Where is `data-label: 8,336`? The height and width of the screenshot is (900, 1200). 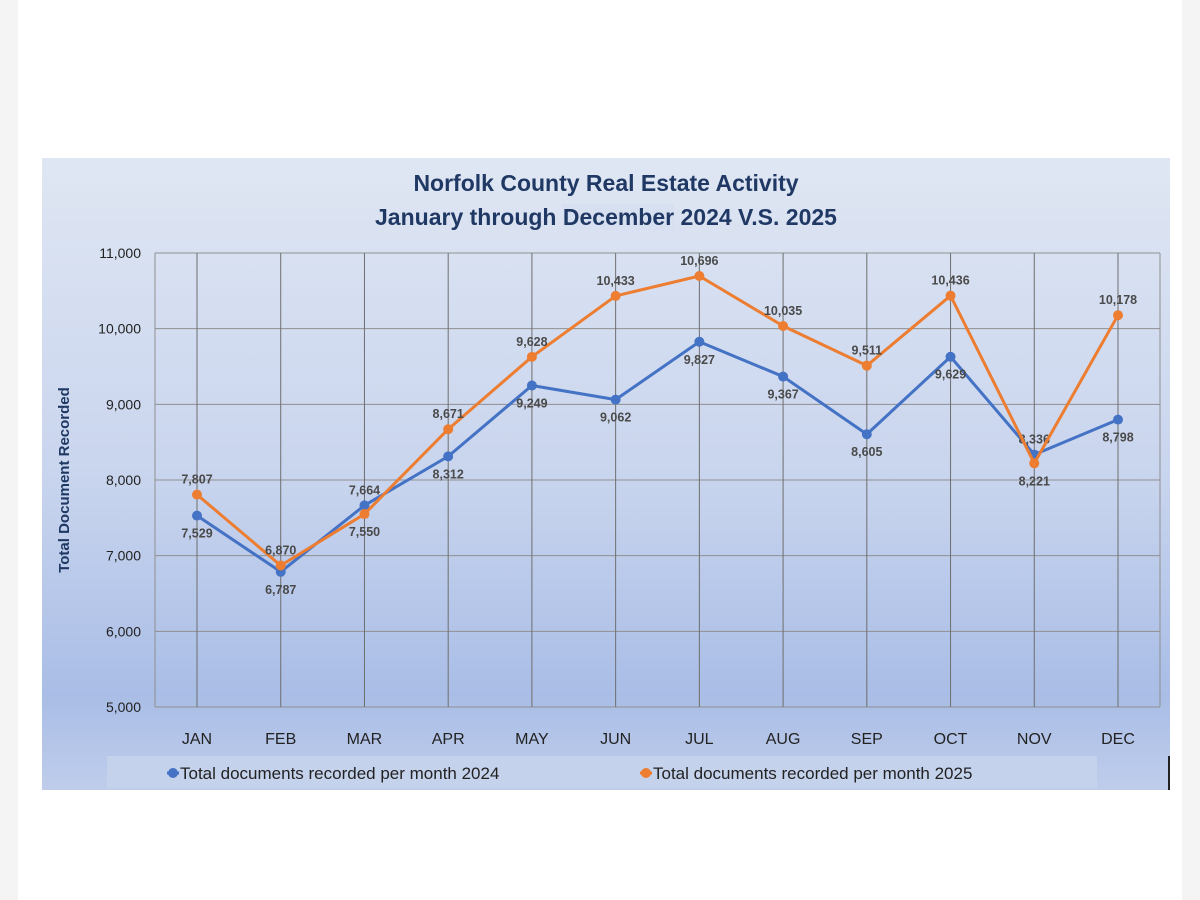
data-label: 8,336 is located at coordinates (1034, 440).